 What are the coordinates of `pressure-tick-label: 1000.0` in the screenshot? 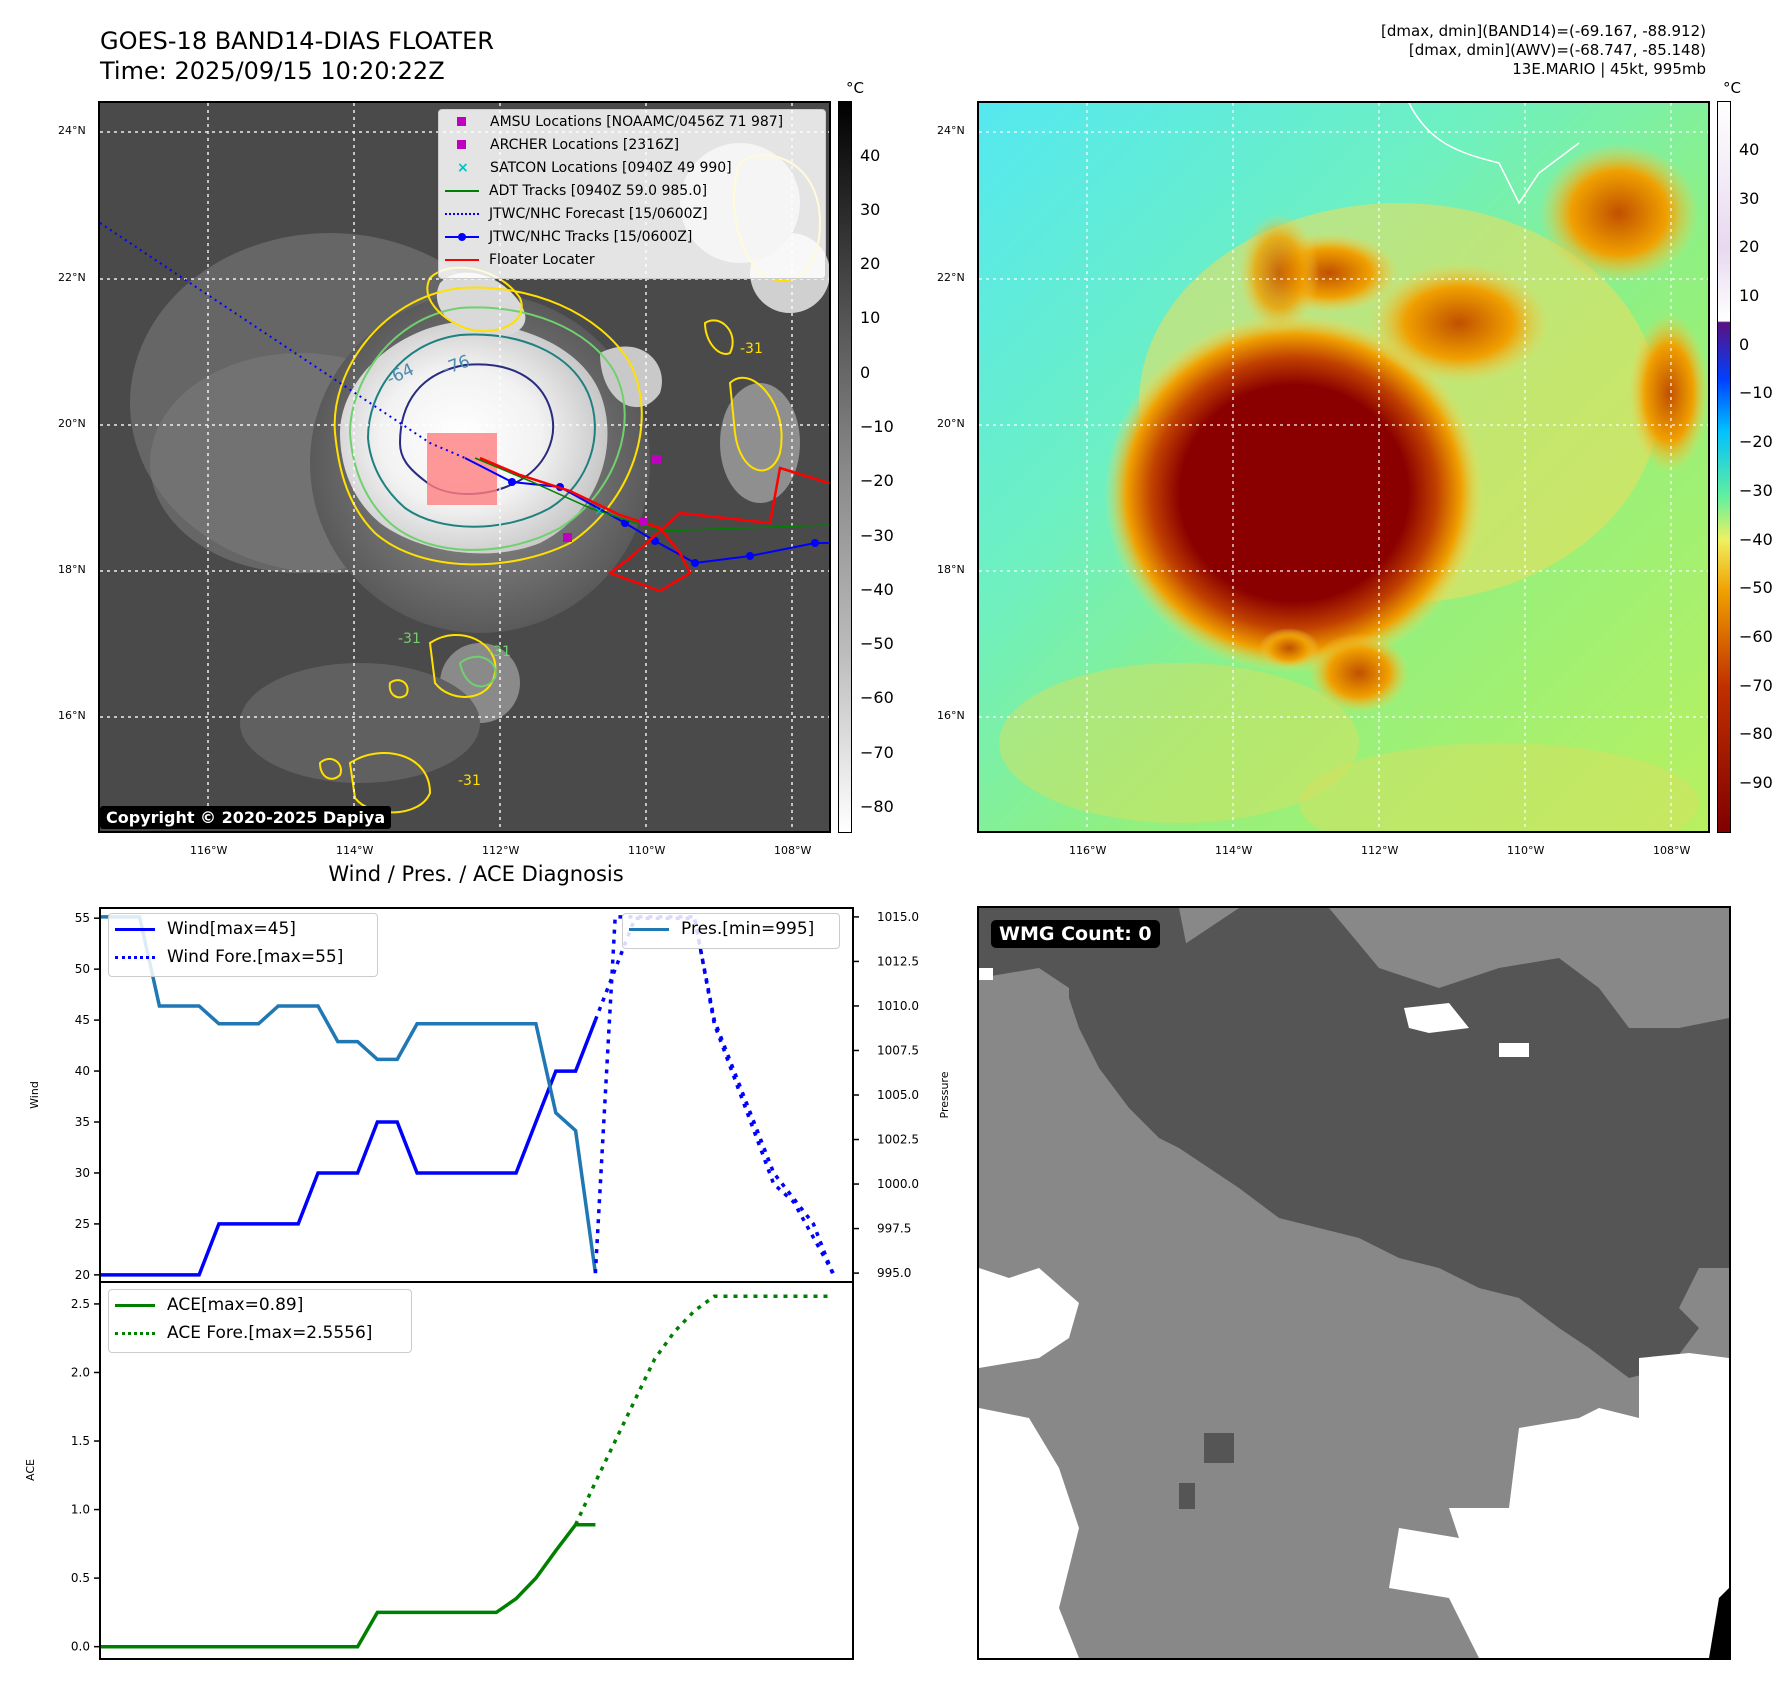 It's located at (898, 1184).